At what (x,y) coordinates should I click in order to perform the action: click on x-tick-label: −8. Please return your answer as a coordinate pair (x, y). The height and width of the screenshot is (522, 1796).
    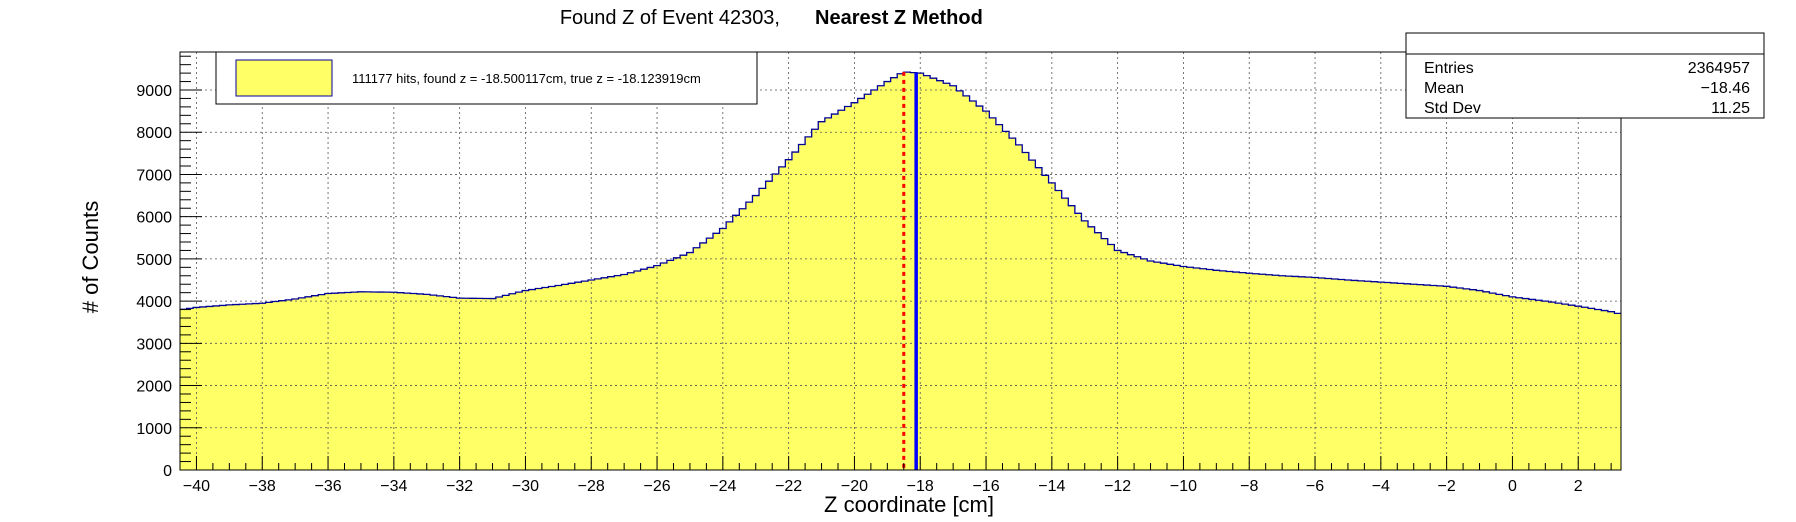
    Looking at the image, I should click on (1249, 486).